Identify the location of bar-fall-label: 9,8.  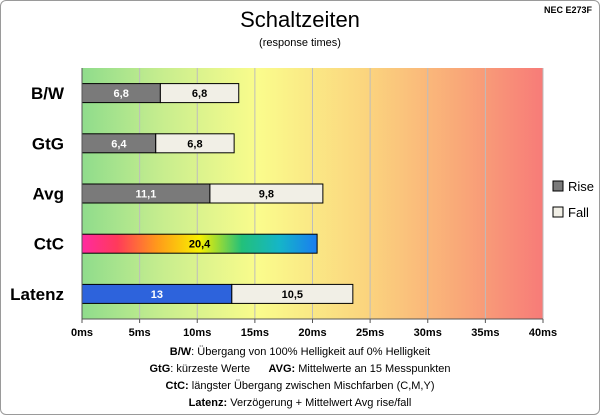
(266, 195).